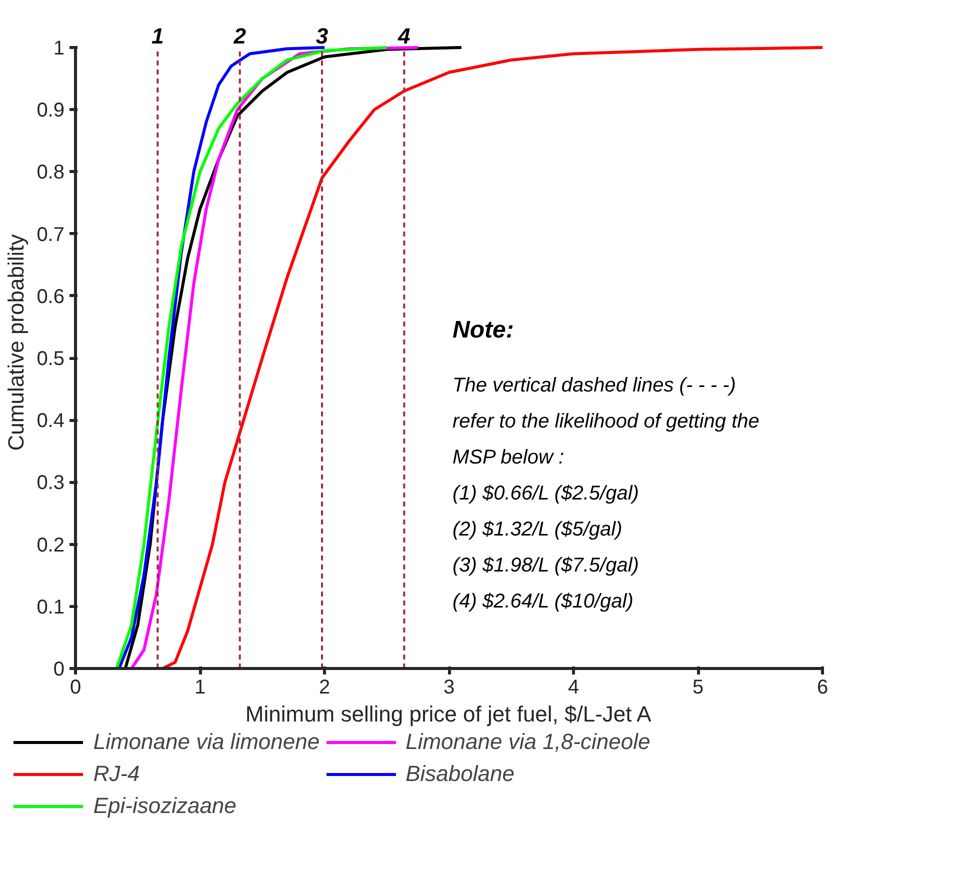 Image resolution: width=971 pixels, height=890 pixels. What do you see at coordinates (324, 687) in the screenshot?
I see `x-tick-label: 2` at bounding box center [324, 687].